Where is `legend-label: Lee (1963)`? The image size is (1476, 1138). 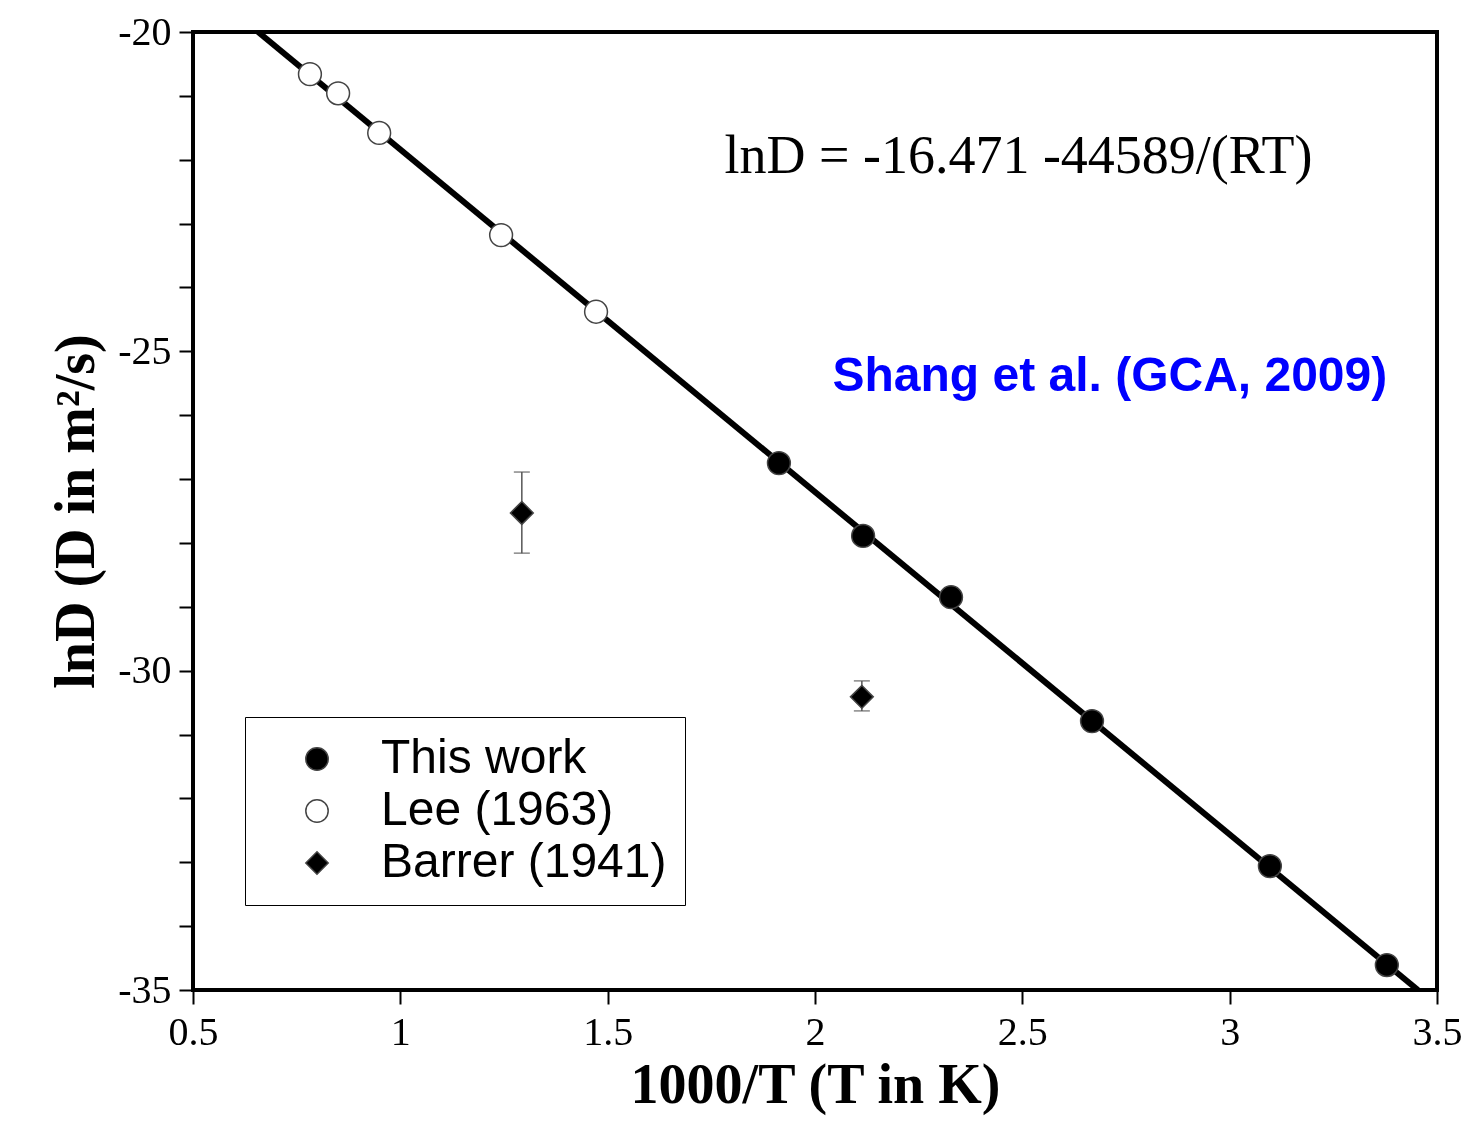 legend-label: Lee (1963) is located at coordinates (497, 808).